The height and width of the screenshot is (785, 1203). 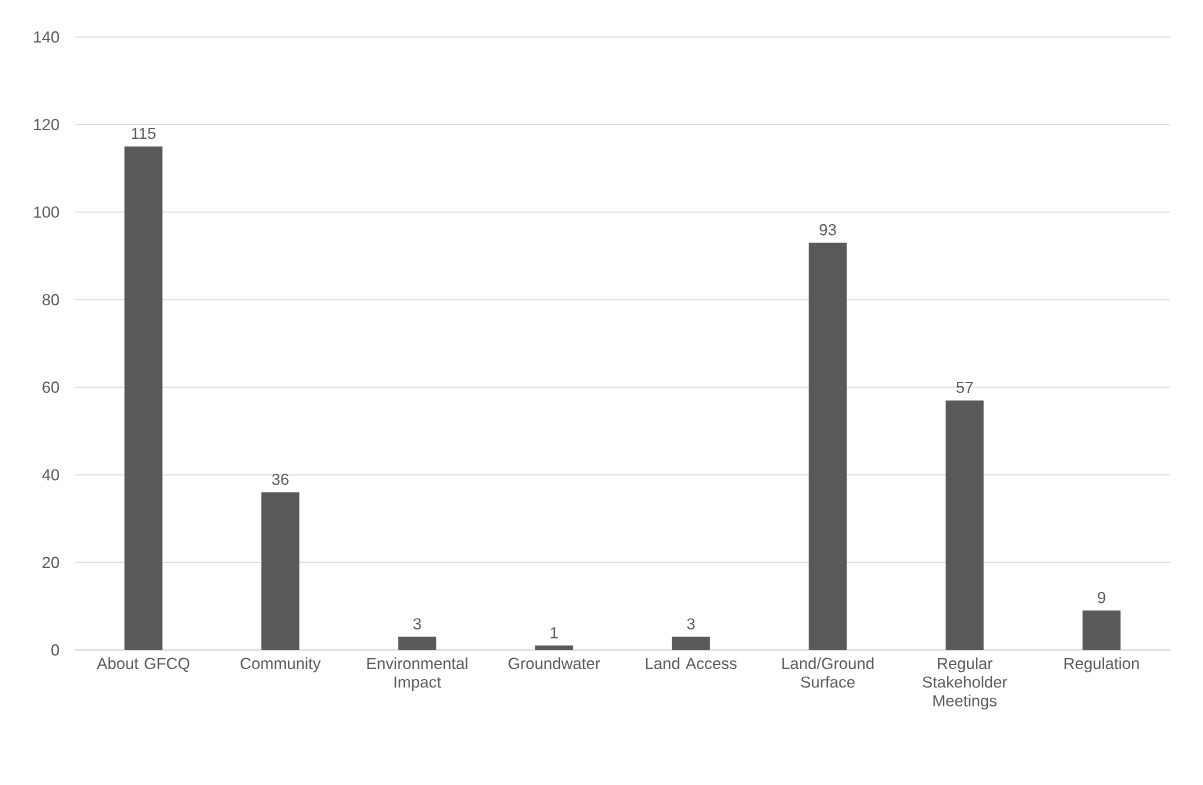 I want to click on data-label: 9, so click(x=1101, y=597).